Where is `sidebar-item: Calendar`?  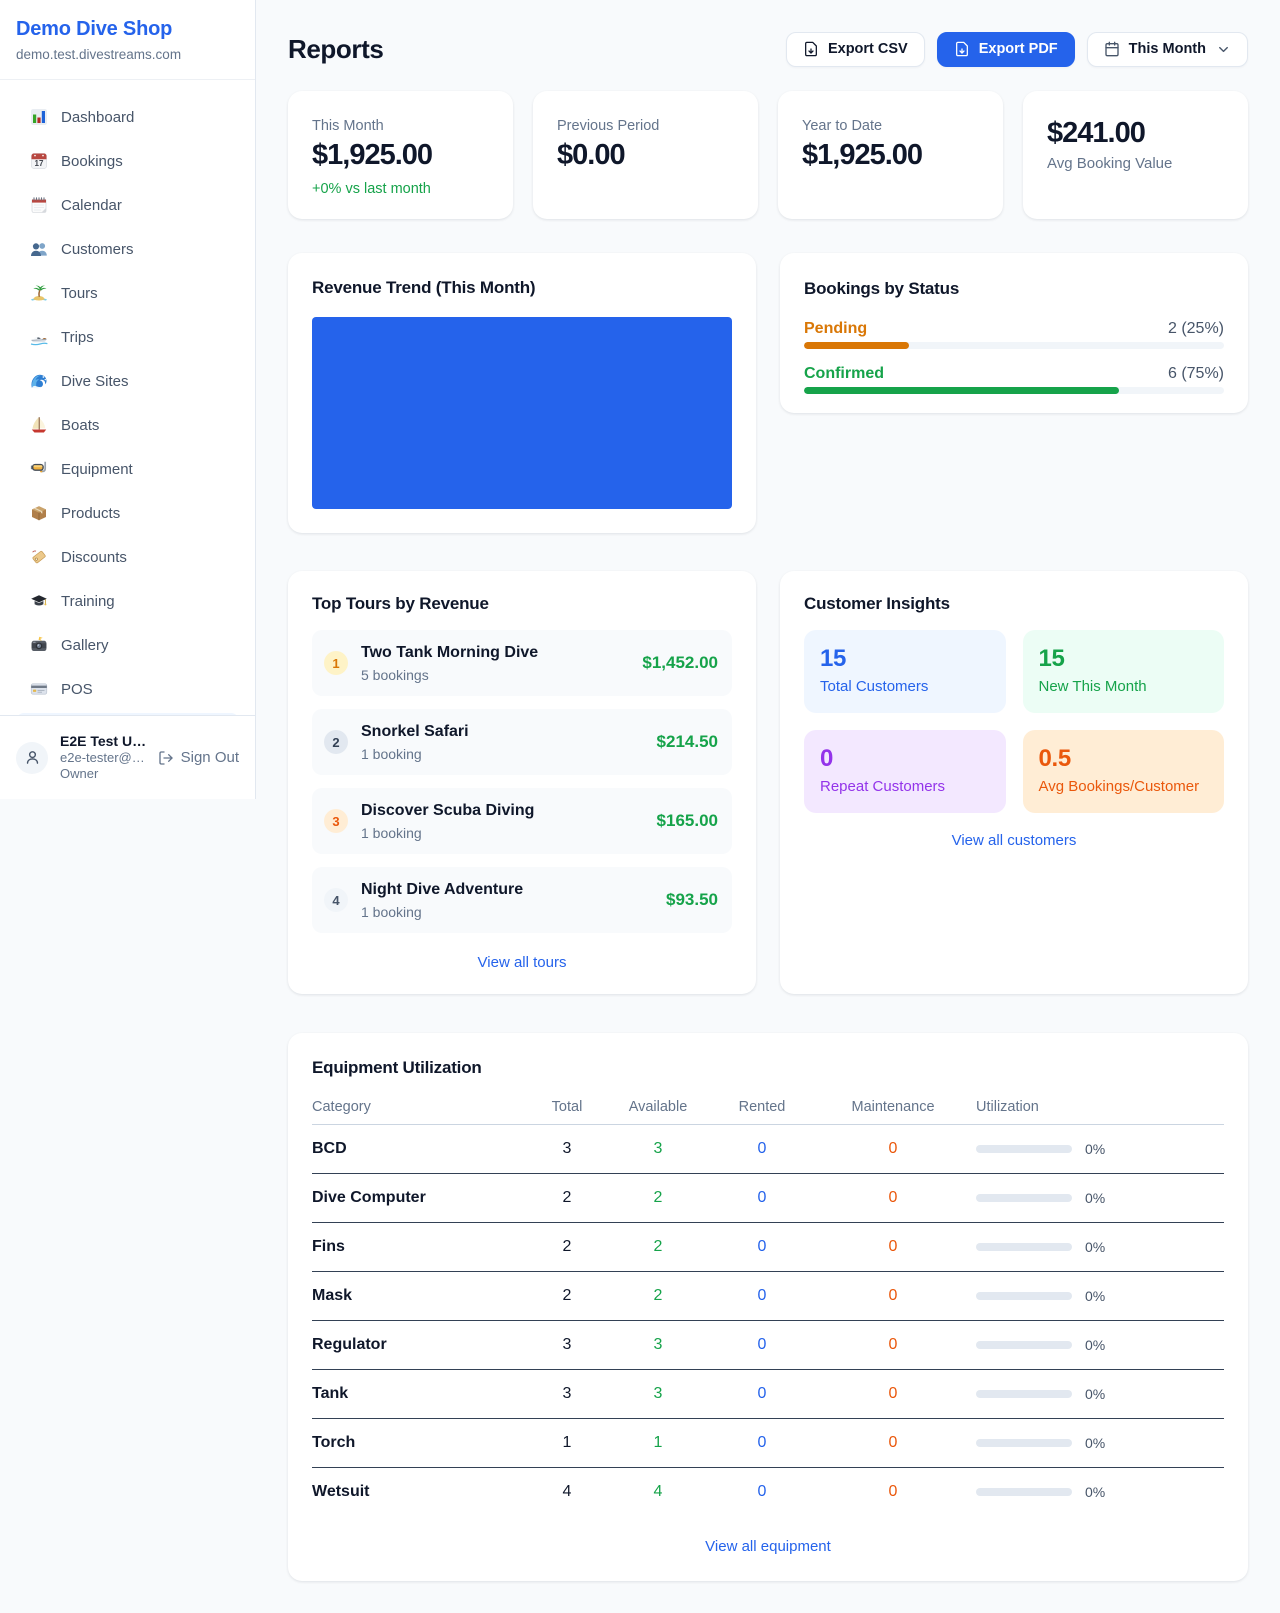 sidebar-item: Calendar is located at coordinates (127, 205).